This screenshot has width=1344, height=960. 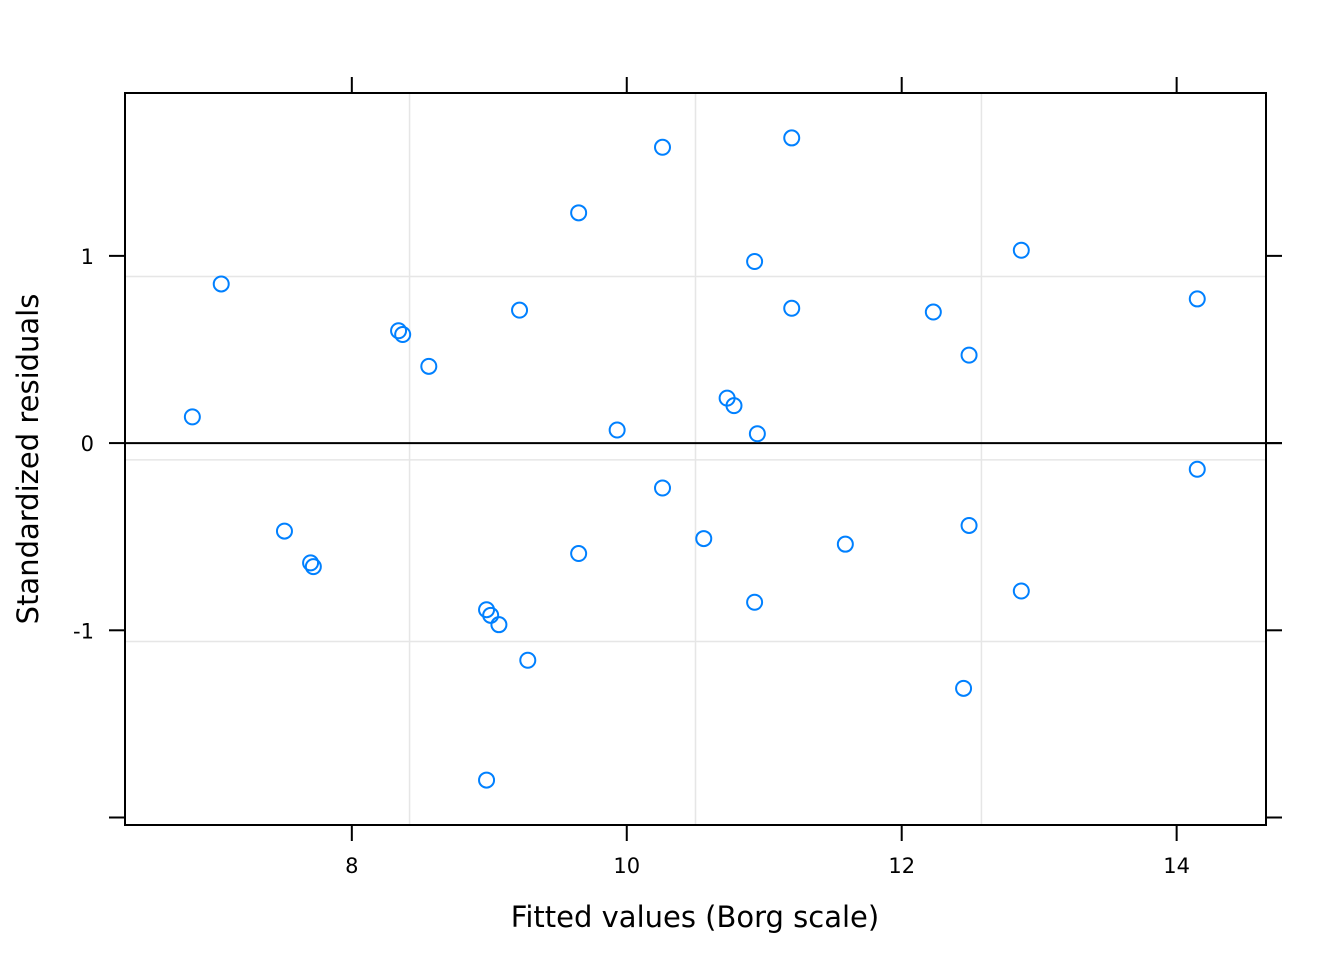 I want to click on y-tick-label-2: 0, so click(x=87, y=444).